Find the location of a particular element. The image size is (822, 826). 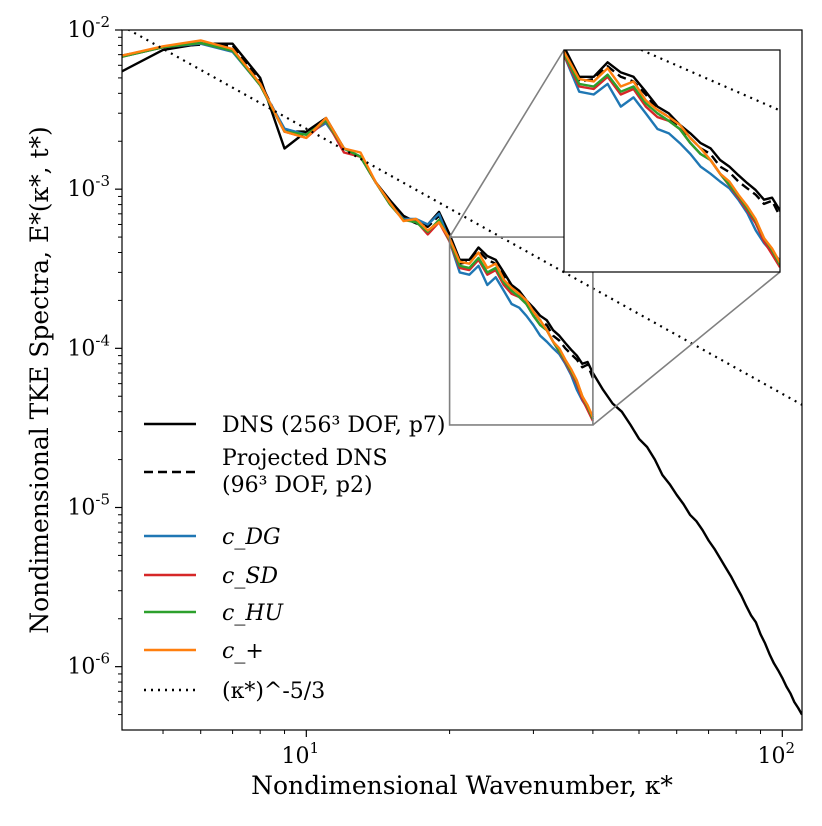

inset-series-line-c-dg is located at coordinates (672, 157).